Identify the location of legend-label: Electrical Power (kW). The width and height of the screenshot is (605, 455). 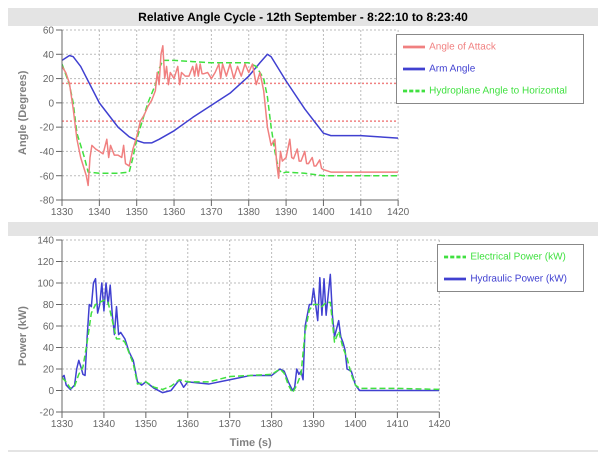
(518, 257).